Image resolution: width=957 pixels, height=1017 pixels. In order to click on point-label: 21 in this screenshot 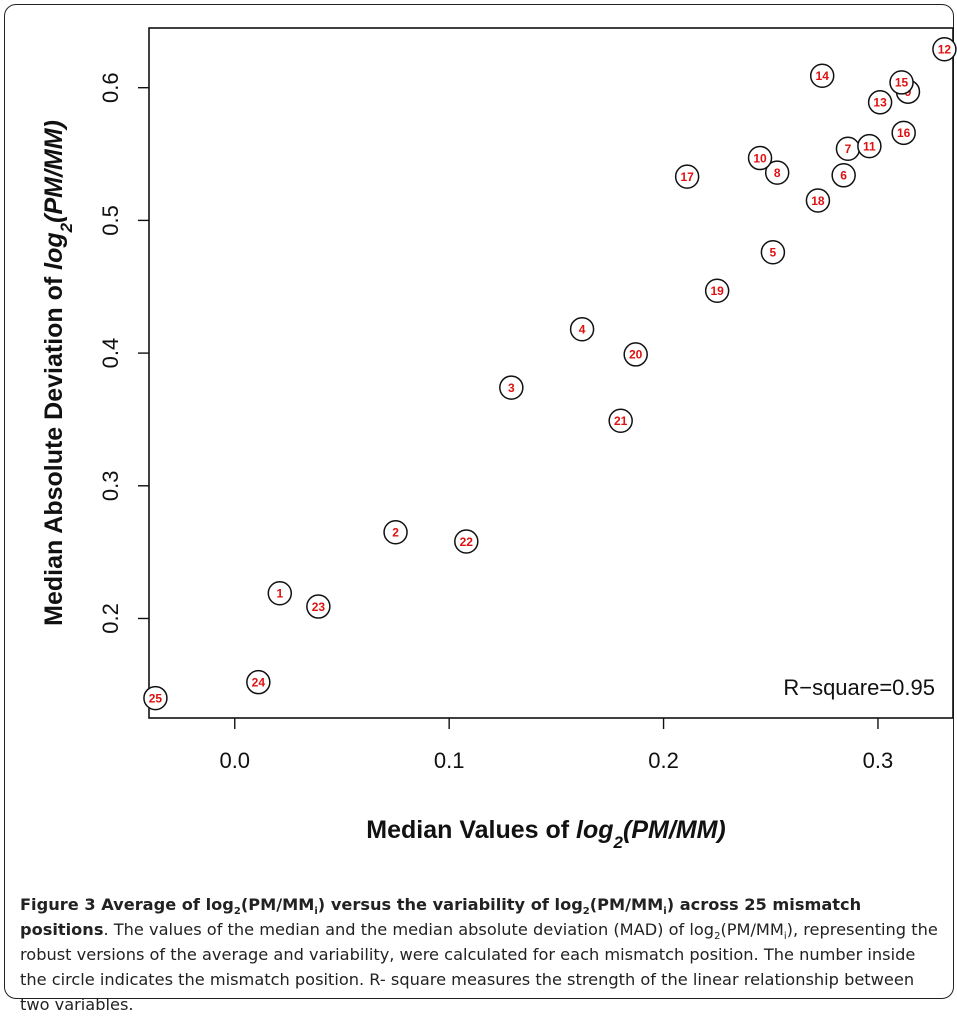, I will do `click(621, 421)`.